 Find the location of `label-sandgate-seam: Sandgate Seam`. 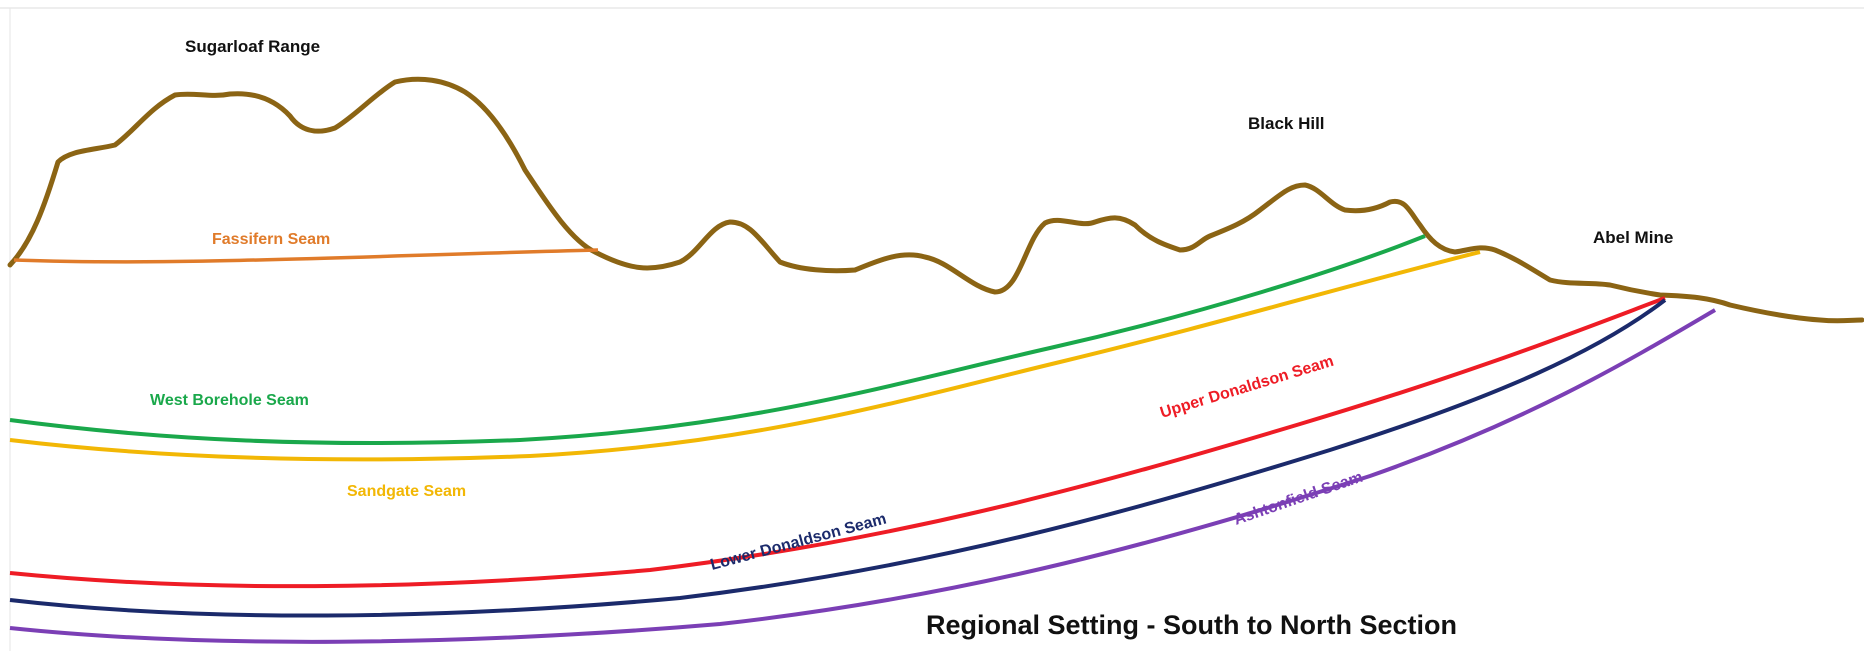

label-sandgate-seam: Sandgate Seam is located at coordinates (406, 491).